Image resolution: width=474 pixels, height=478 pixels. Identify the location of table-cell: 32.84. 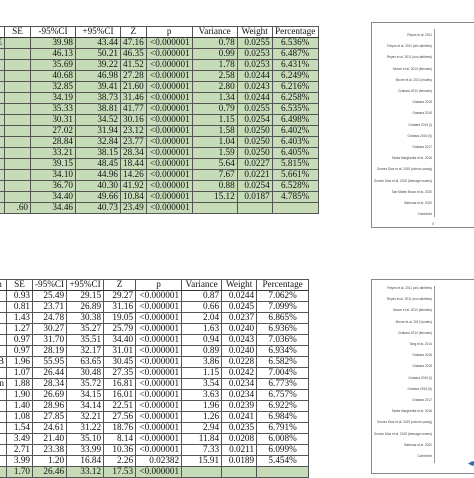
(98, 142).